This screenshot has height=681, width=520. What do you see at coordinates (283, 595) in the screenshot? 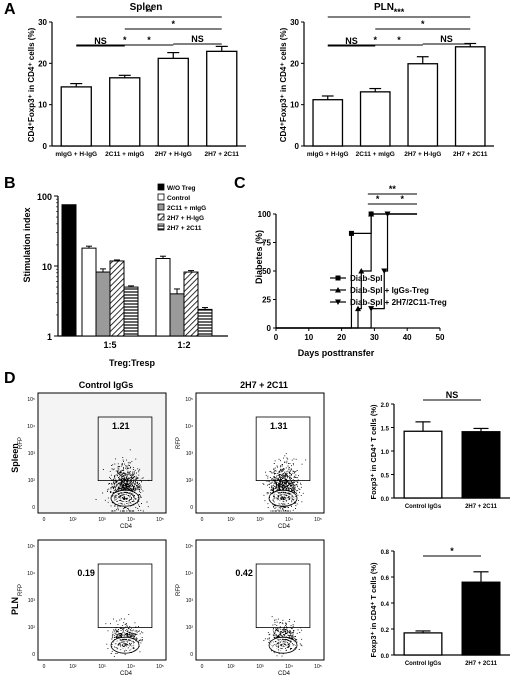
I see `gate` at bounding box center [283, 595].